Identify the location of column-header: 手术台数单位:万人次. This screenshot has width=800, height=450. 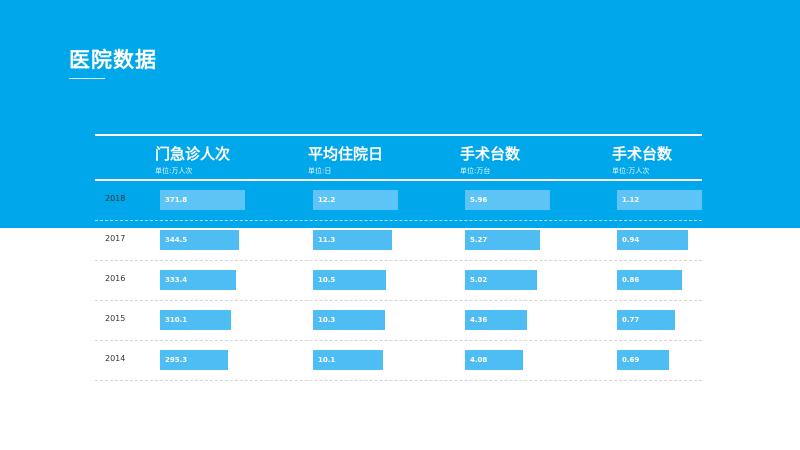
(642, 159).